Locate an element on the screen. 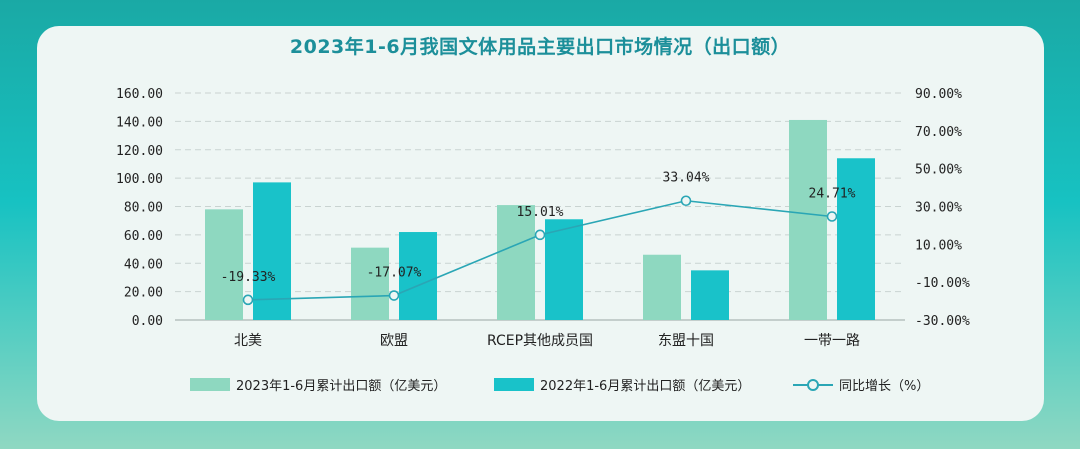 The height and width of the screenshot is (449, 1080). x-tick-label: RCEP其他成员国 is located at coordinates (540, 341).